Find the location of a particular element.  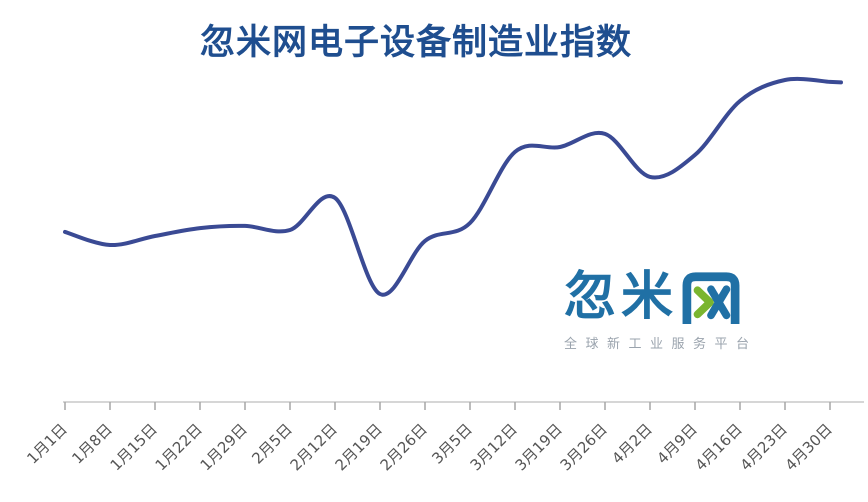

x-axis-label: 1月1日 is located at coordinates (46, 443).